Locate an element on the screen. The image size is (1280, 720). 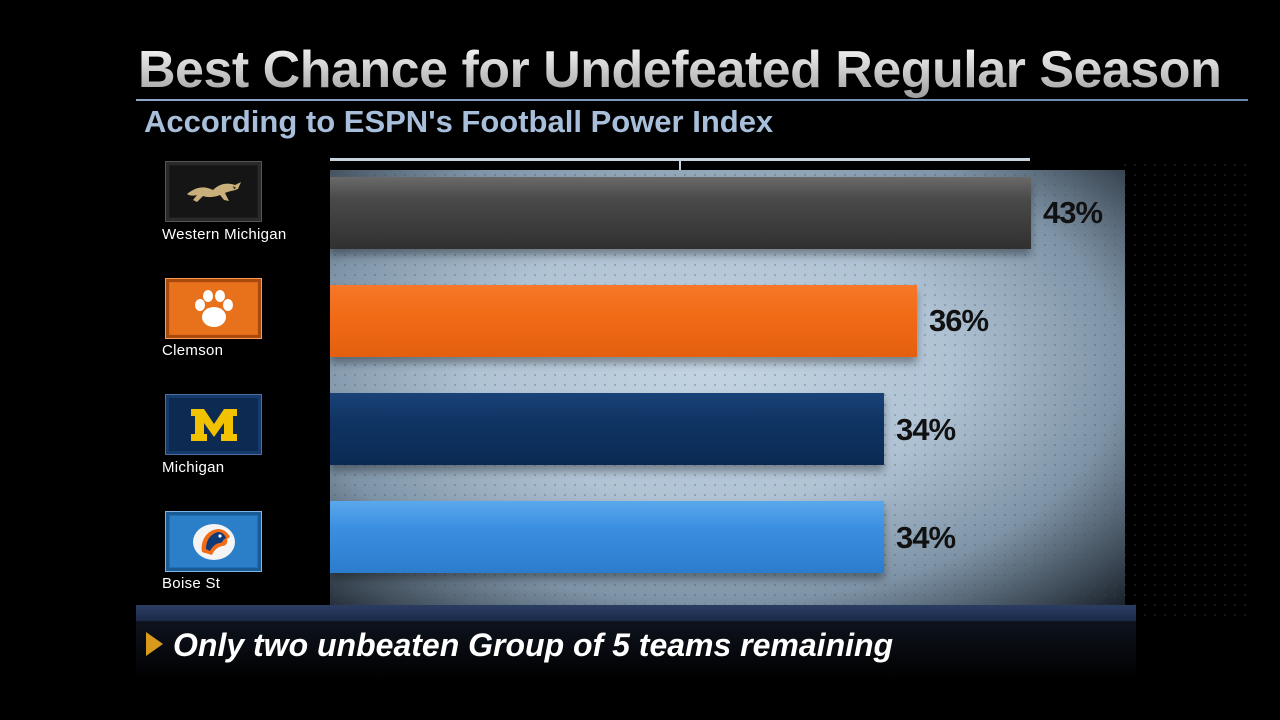
bronco-horse-icon is located at coordinates (213, 191).